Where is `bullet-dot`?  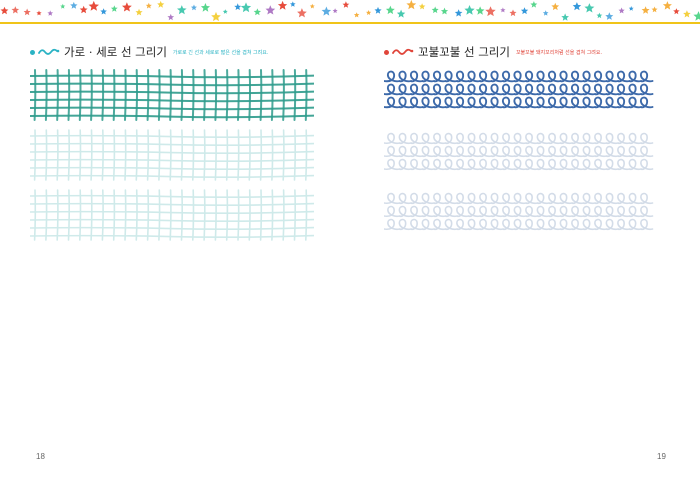
bullet-dot is located at coordinates (386, 52).